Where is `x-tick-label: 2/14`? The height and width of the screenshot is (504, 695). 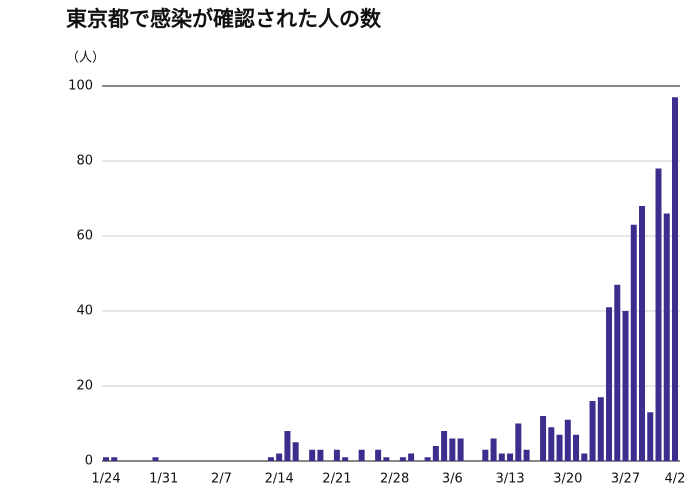 x-tick-label: 2/14 is located at coordinates (279, 479).